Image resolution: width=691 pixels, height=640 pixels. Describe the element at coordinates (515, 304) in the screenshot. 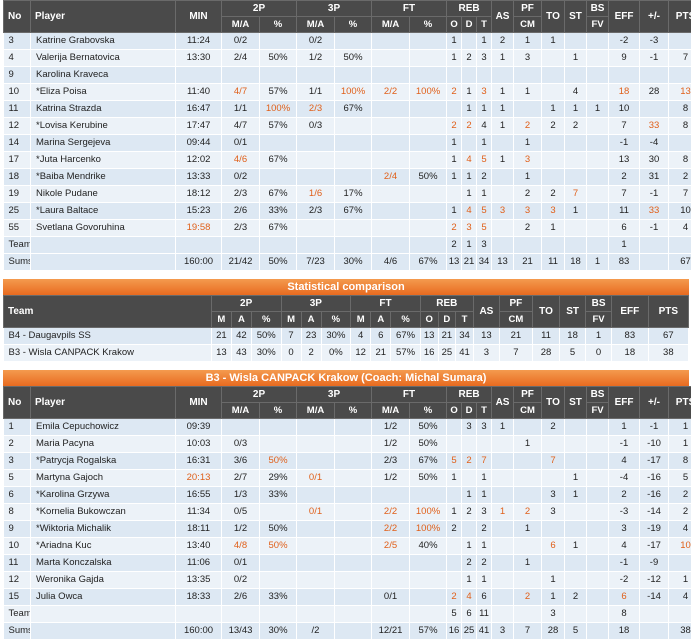

I see `cmp-col-pf: PF` at that location.